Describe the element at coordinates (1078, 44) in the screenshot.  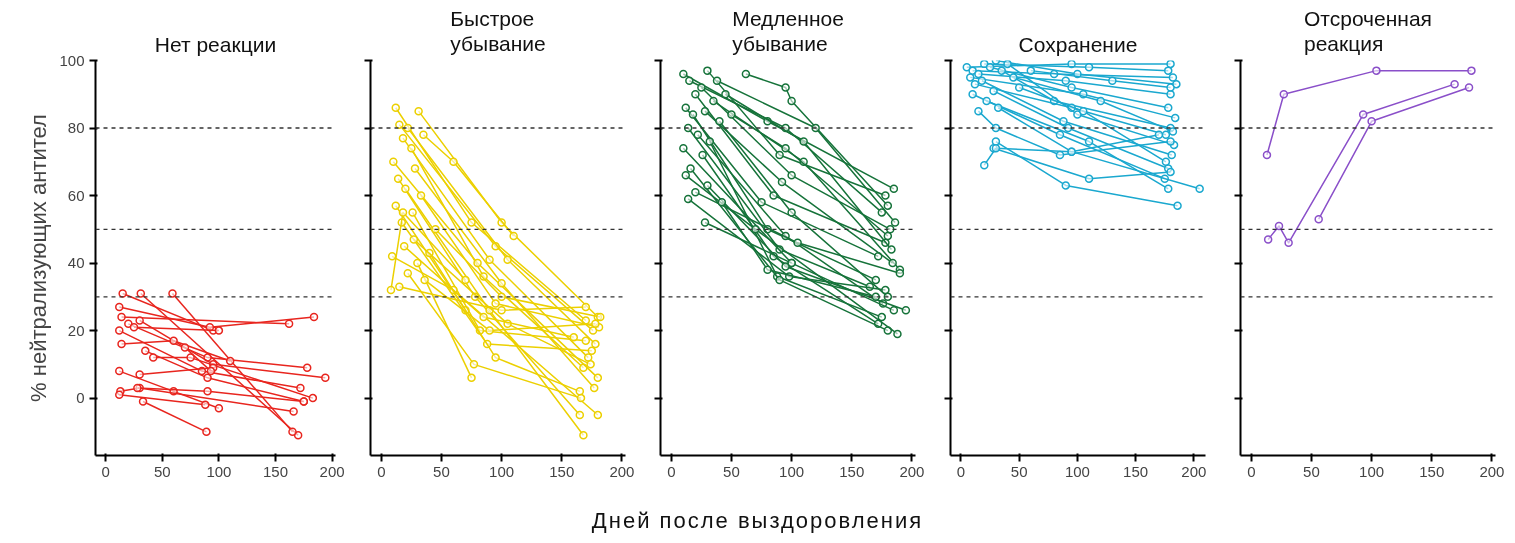
I see `chart-title: Сохранение` at that location.